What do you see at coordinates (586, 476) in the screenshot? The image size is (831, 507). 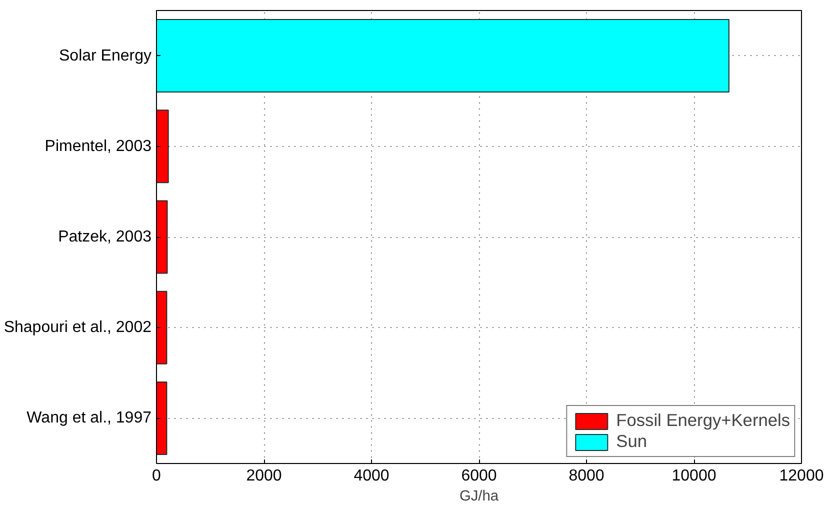 I see `x-tick-label: 8000` at bounding box center [586, 476].